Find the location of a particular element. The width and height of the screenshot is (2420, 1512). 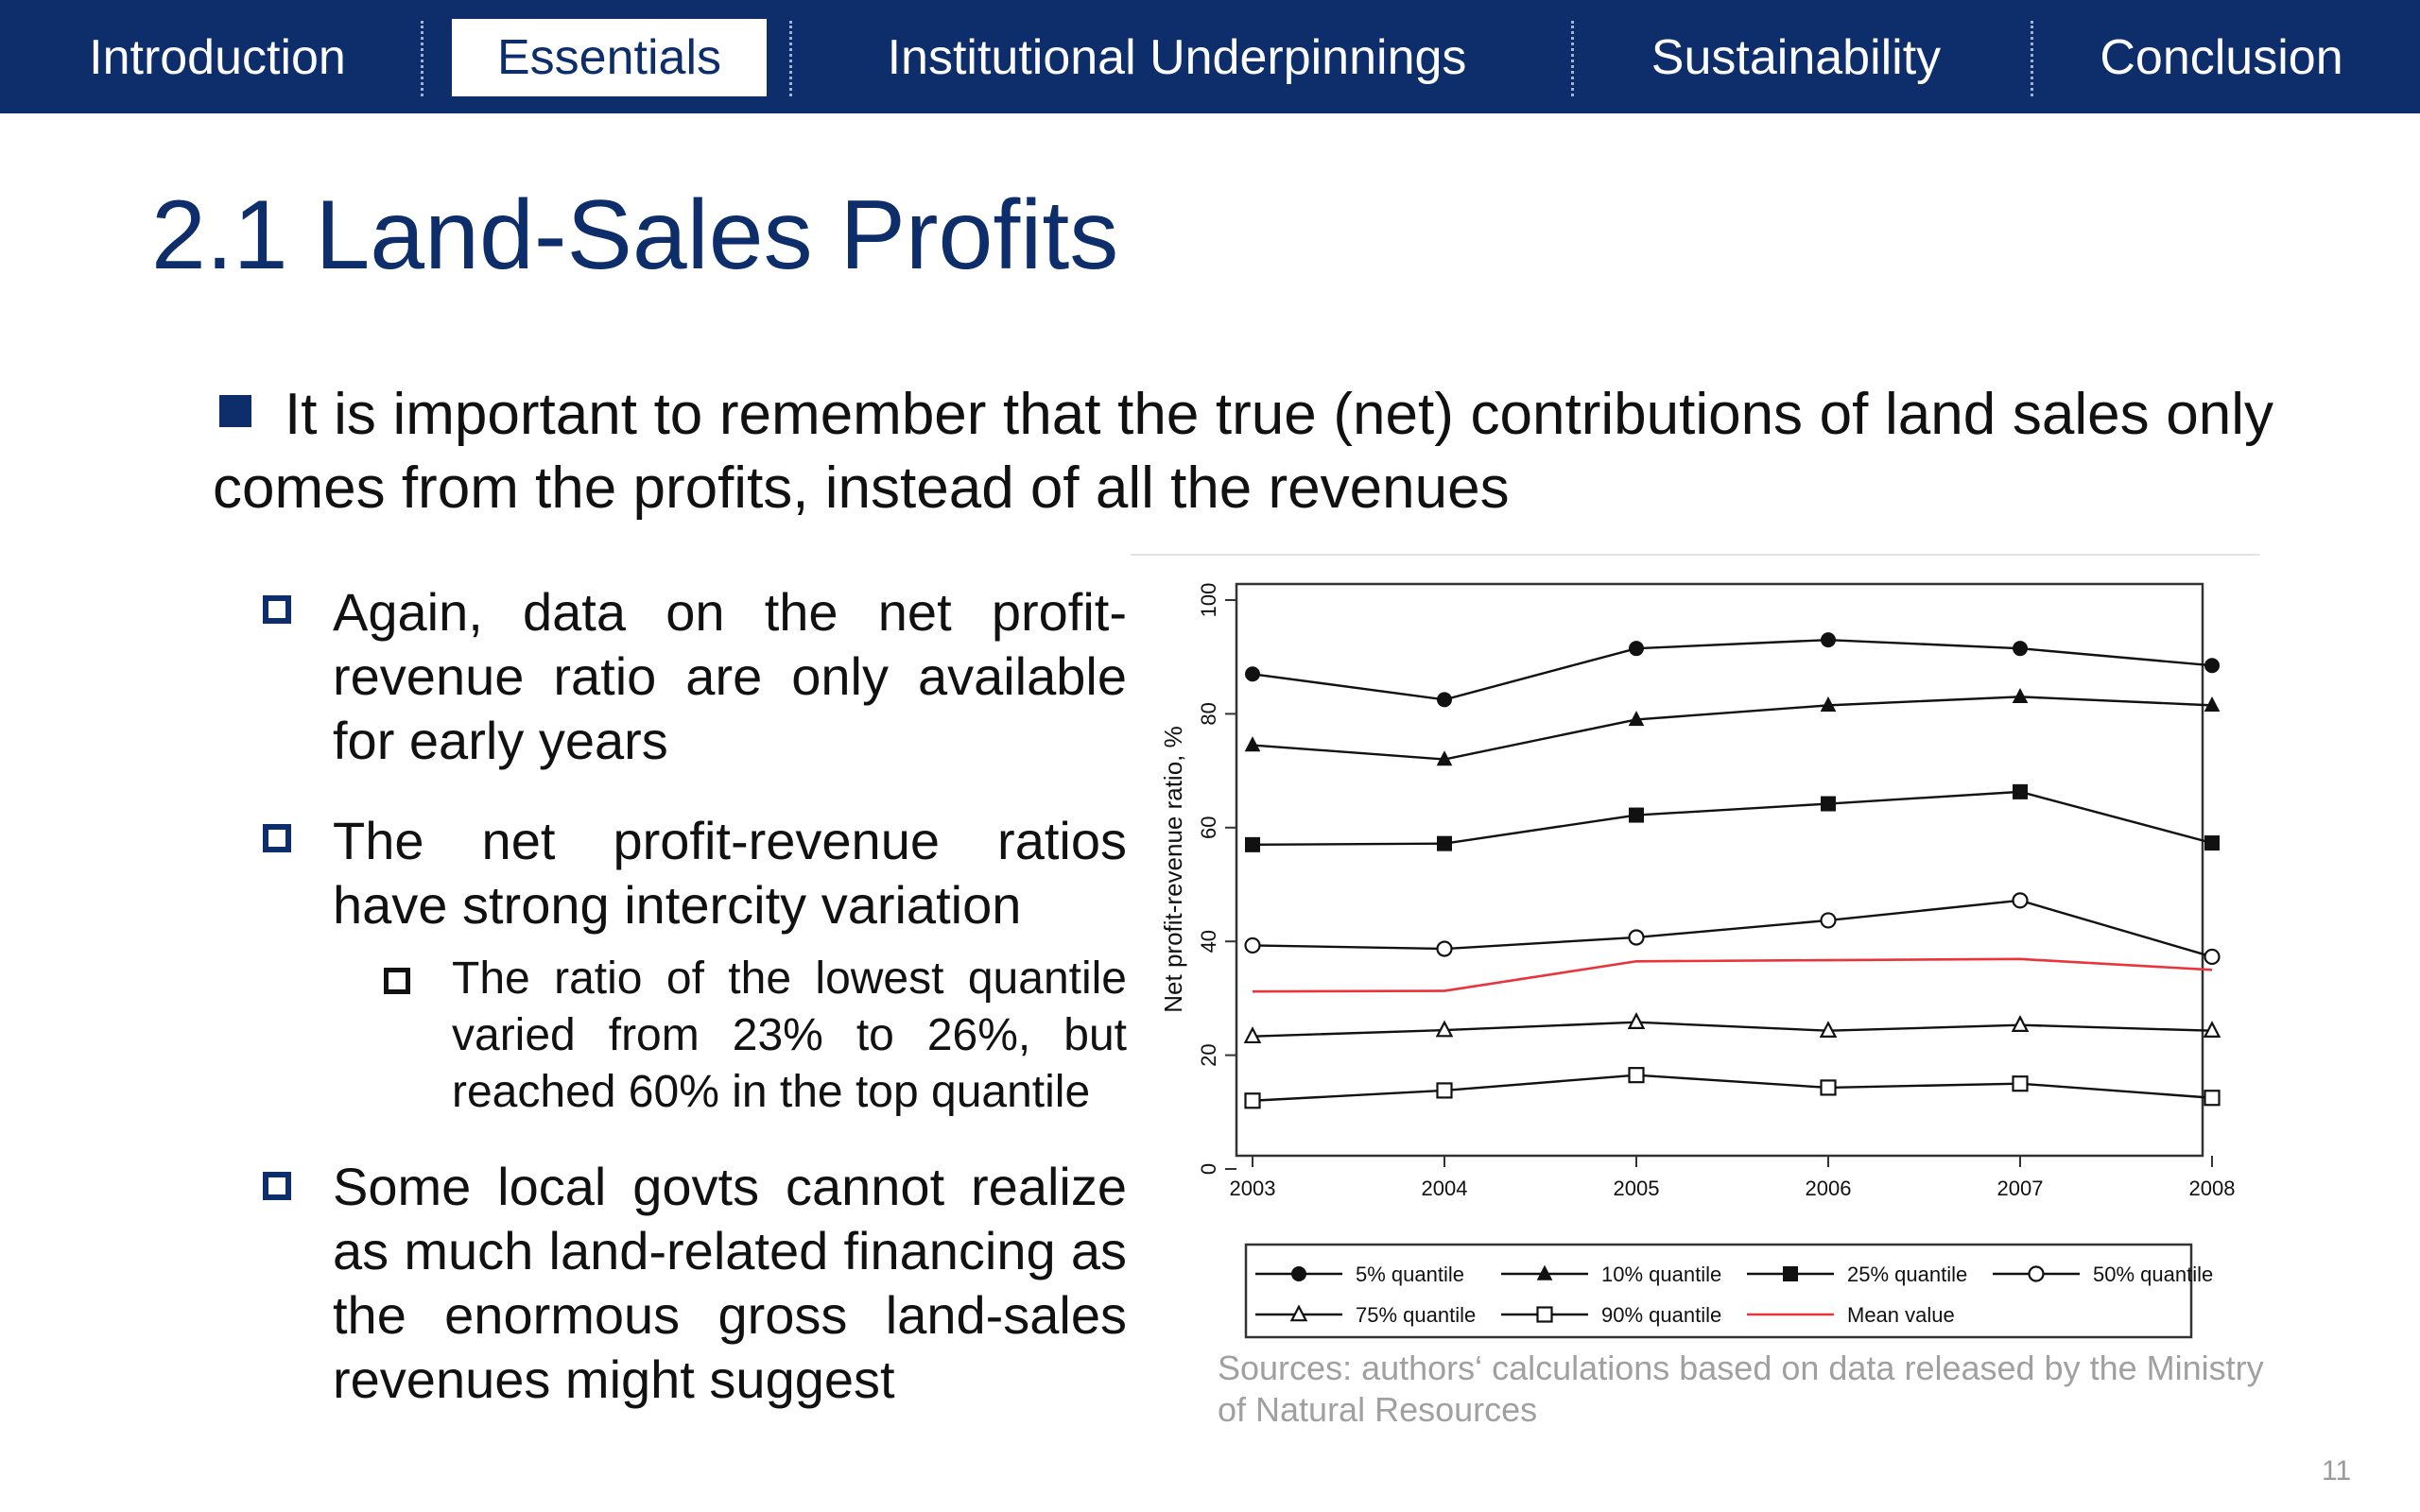

bullet-square-icon is located at coordinates (235, 411).